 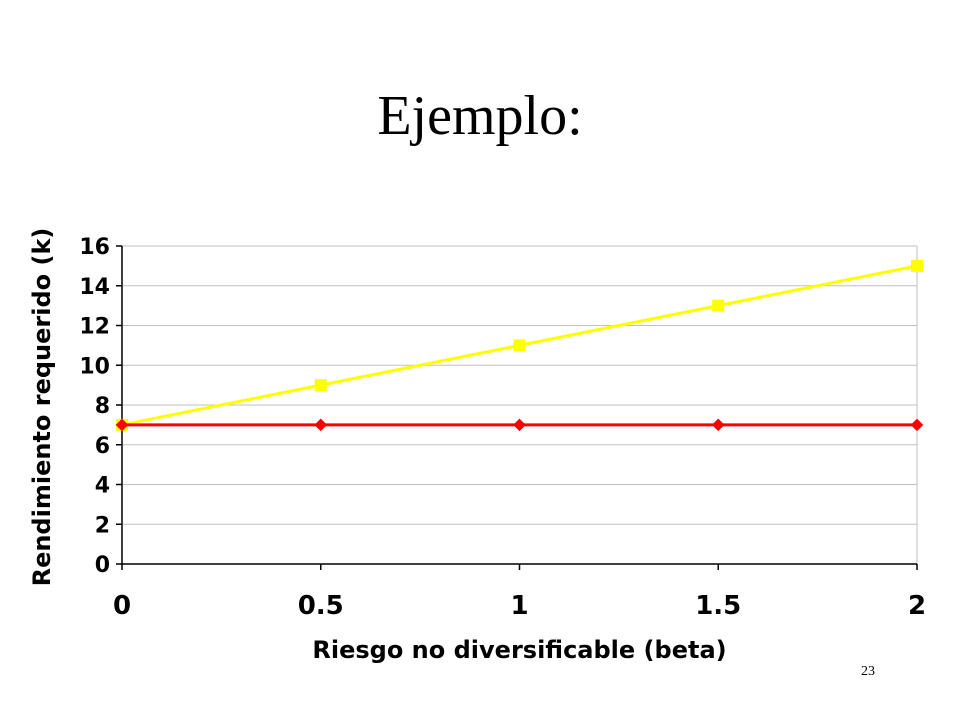 I want to click on y-tick-label: 14, so click(x=94, y=287).